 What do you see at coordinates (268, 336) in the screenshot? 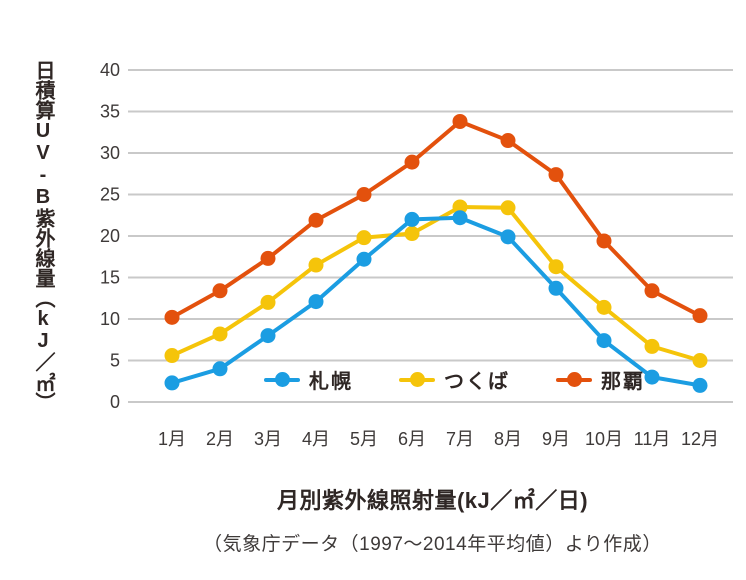
I see `data-point-sapporo-3月` at bounding box center [268, 336].